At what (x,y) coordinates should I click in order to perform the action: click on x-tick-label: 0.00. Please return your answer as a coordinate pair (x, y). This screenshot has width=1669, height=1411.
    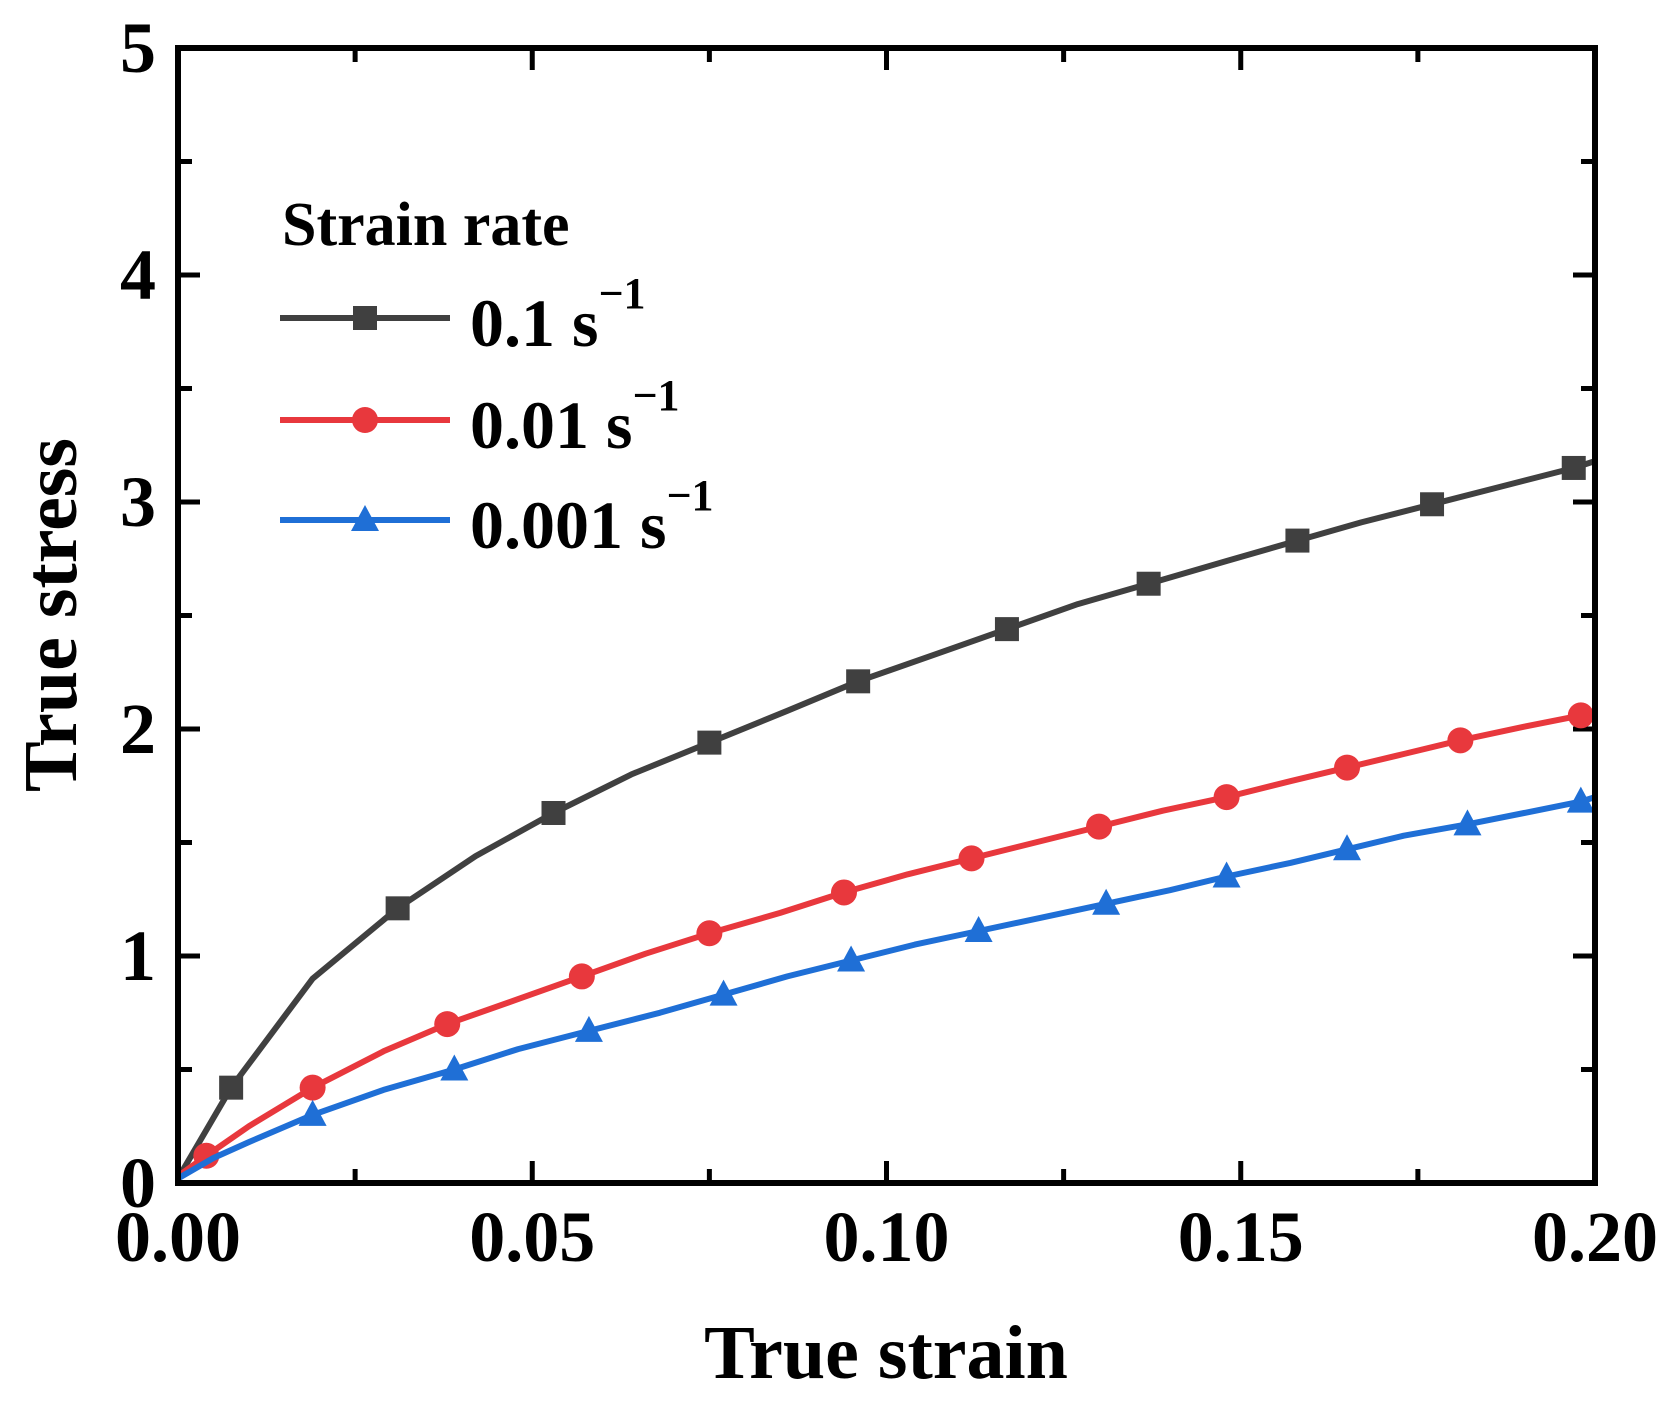
    Looking at the image, I should click on (178, 1237).